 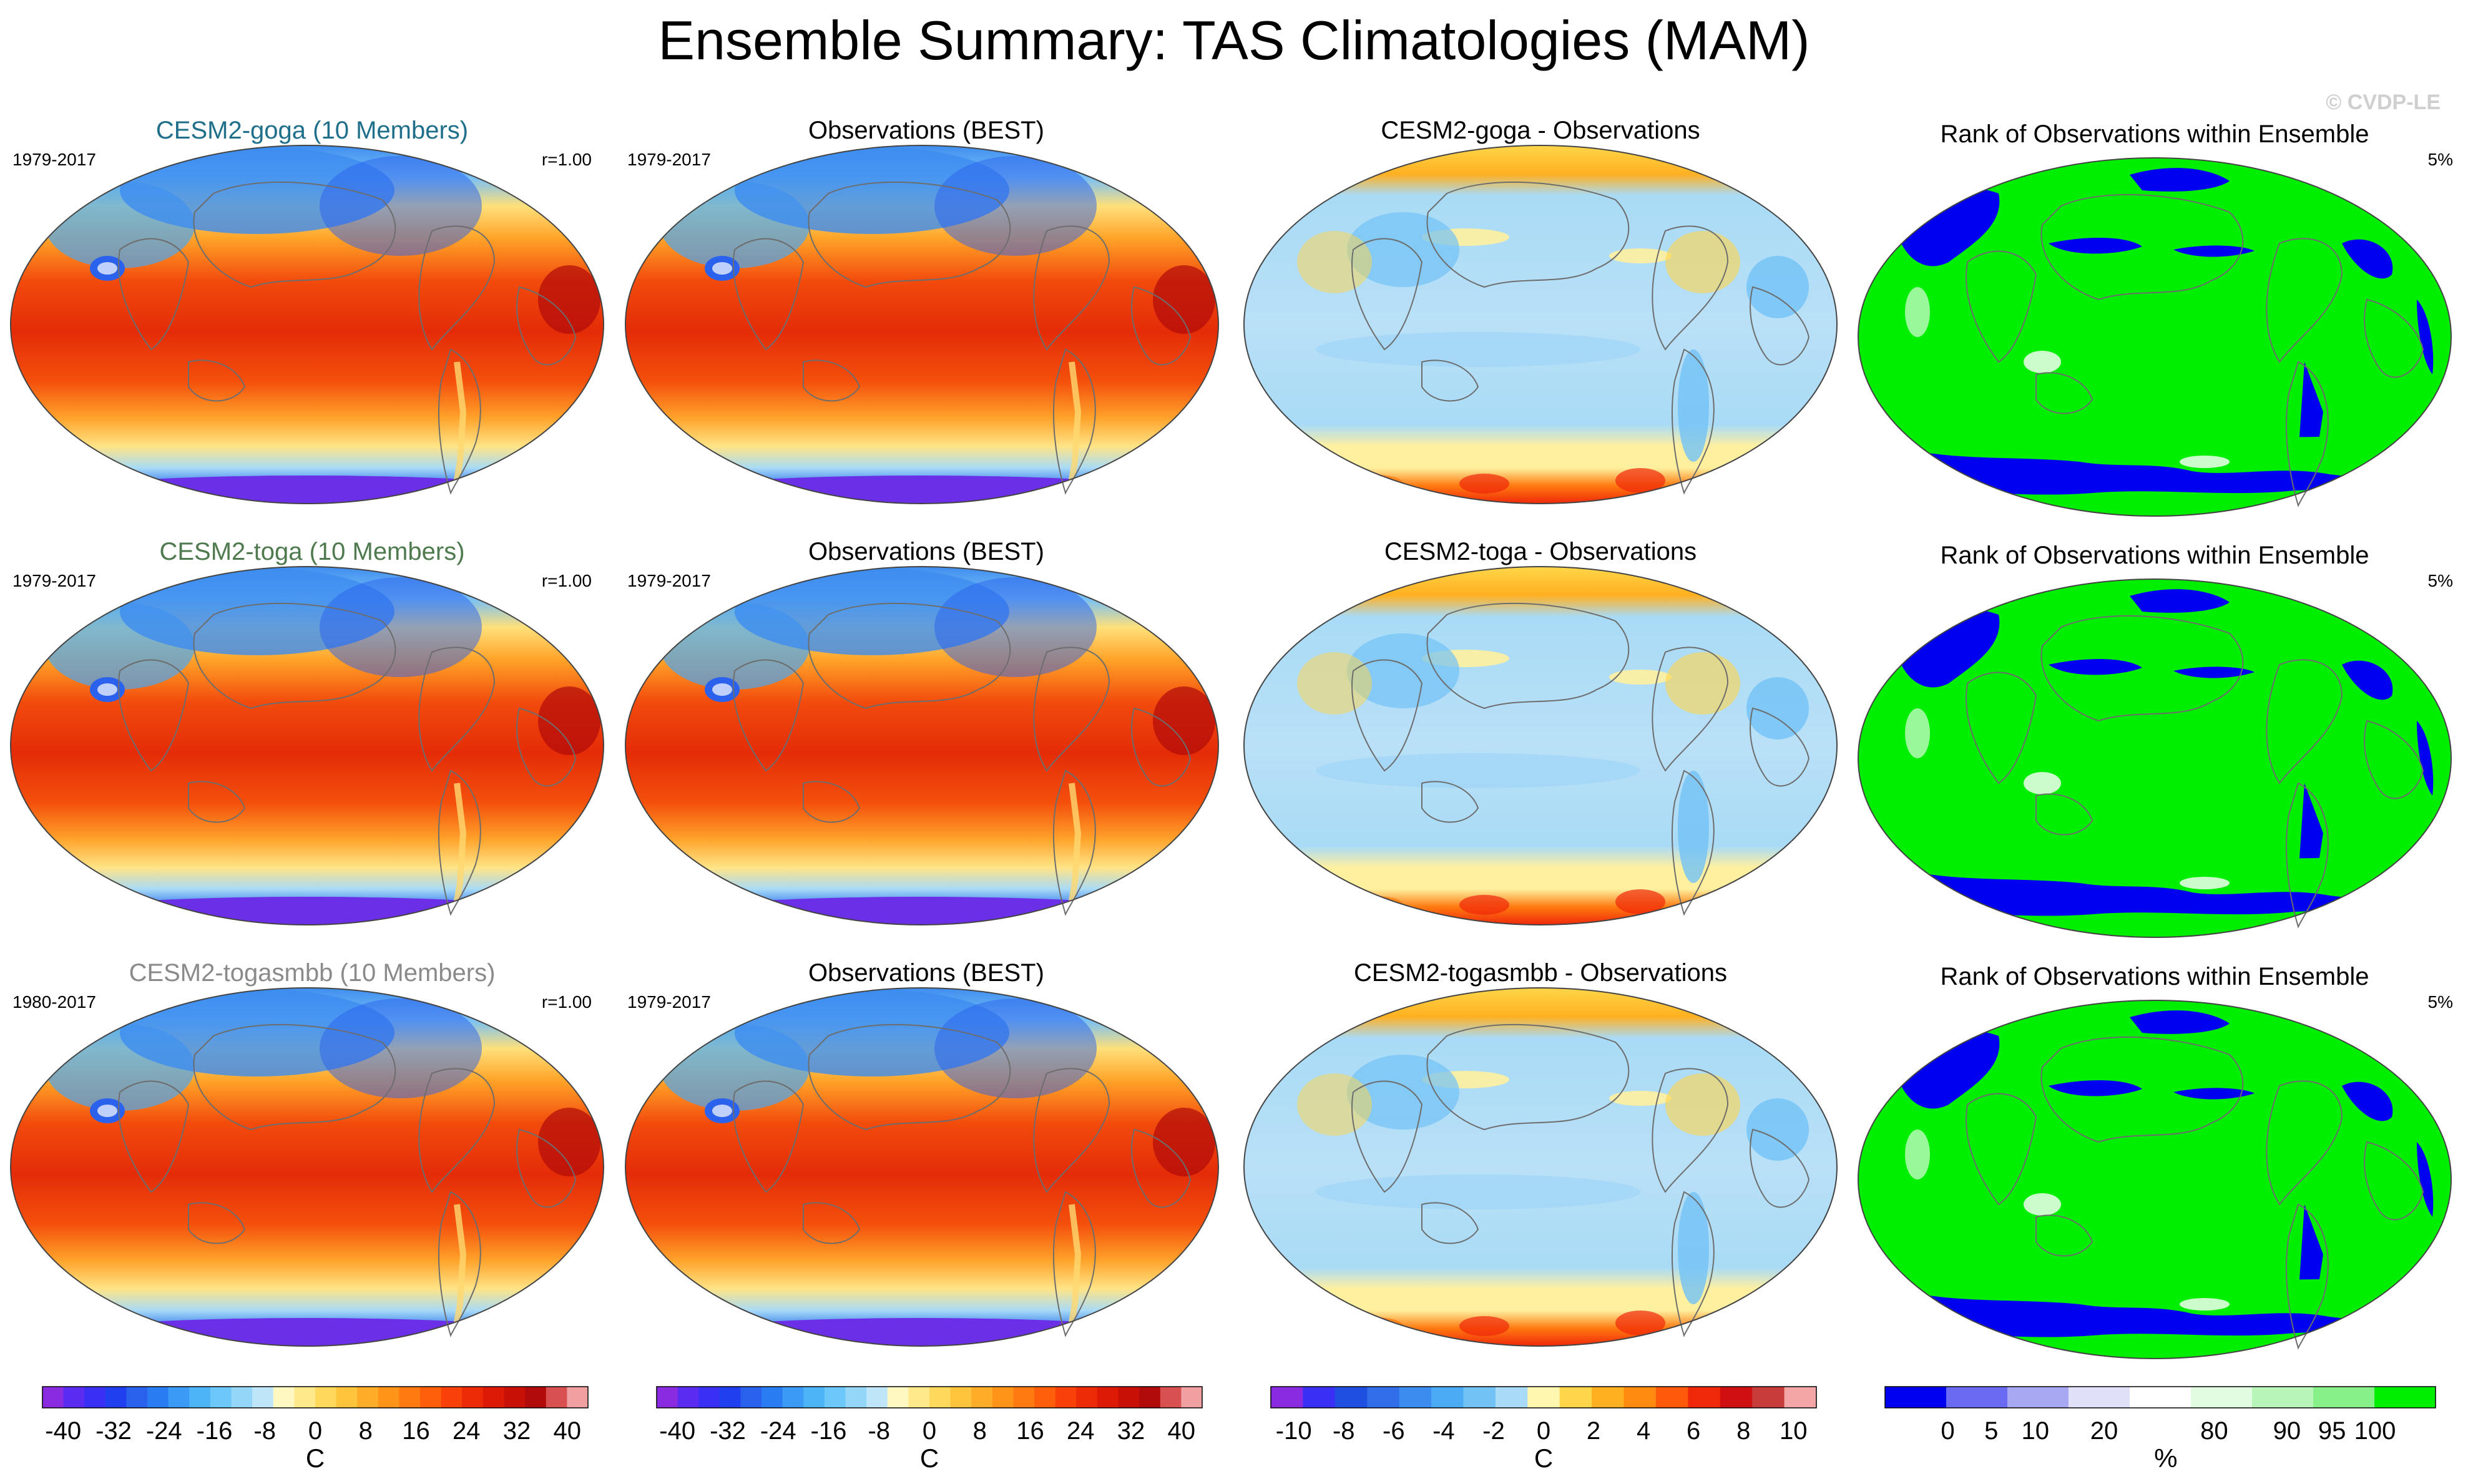 What do you see at coordinates (669, 1002) in the screenshot?
I see `row3-obs-years: 1979-2017` at bounding box center [669, 1002].